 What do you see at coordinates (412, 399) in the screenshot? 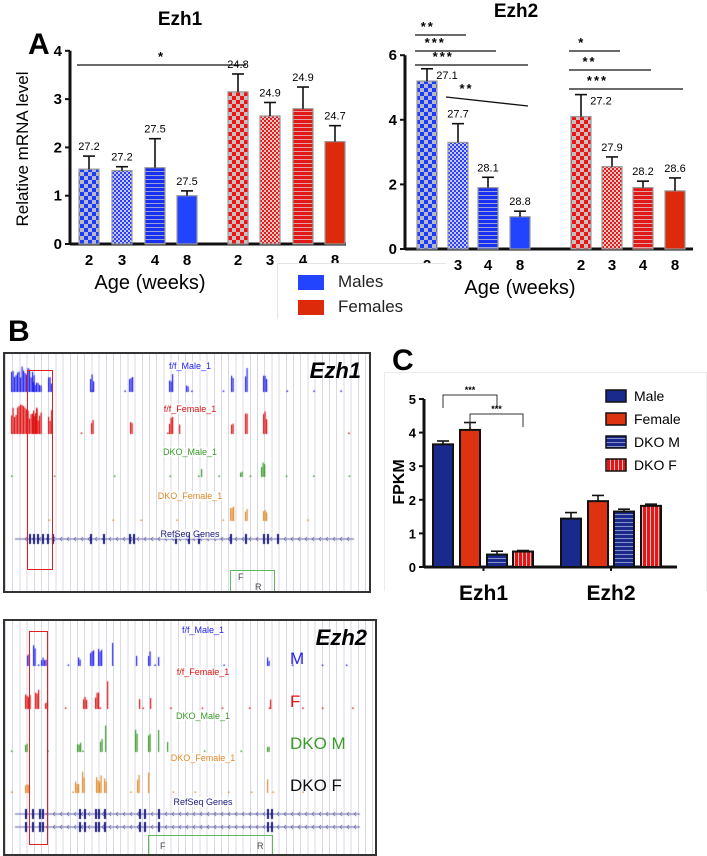
I see `y-tick-label: 5` at bounding box center [412, 399].